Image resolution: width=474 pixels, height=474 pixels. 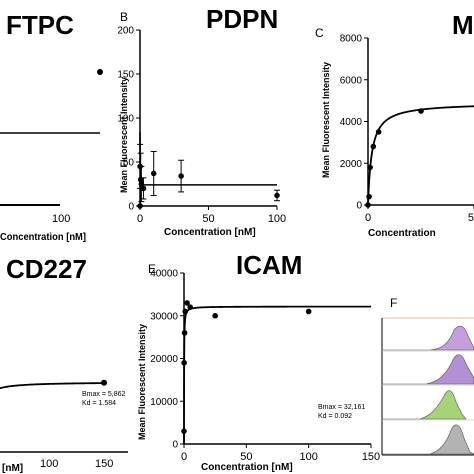 I want to click on panel-d-title: CD227, so click(x=46, y=269).